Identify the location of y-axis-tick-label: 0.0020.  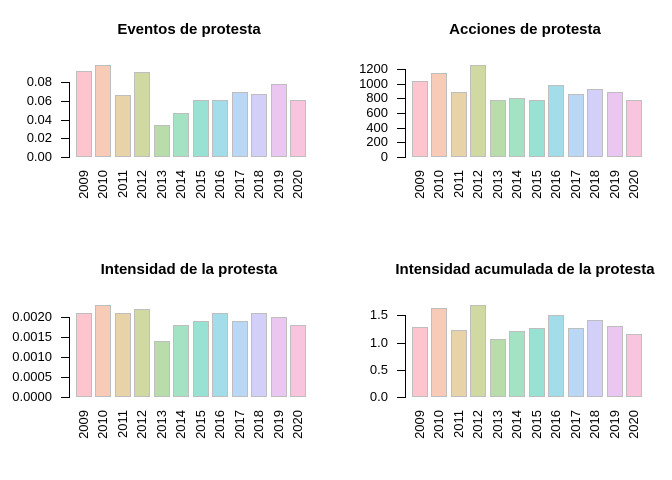
(32, 316).